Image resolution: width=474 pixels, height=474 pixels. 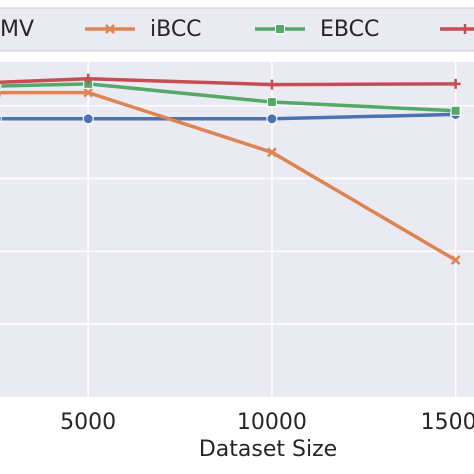 What do you see at coordinates (268, 449) in the screenshot?
I see `x-axis-label: Dataset Size` at bounding box center [268, 449].